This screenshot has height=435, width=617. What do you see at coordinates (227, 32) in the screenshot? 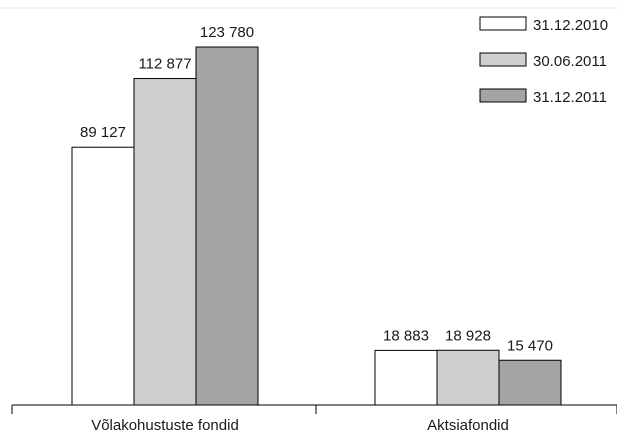
I see `data-label: 123 780` at bounding box center [227, 32].